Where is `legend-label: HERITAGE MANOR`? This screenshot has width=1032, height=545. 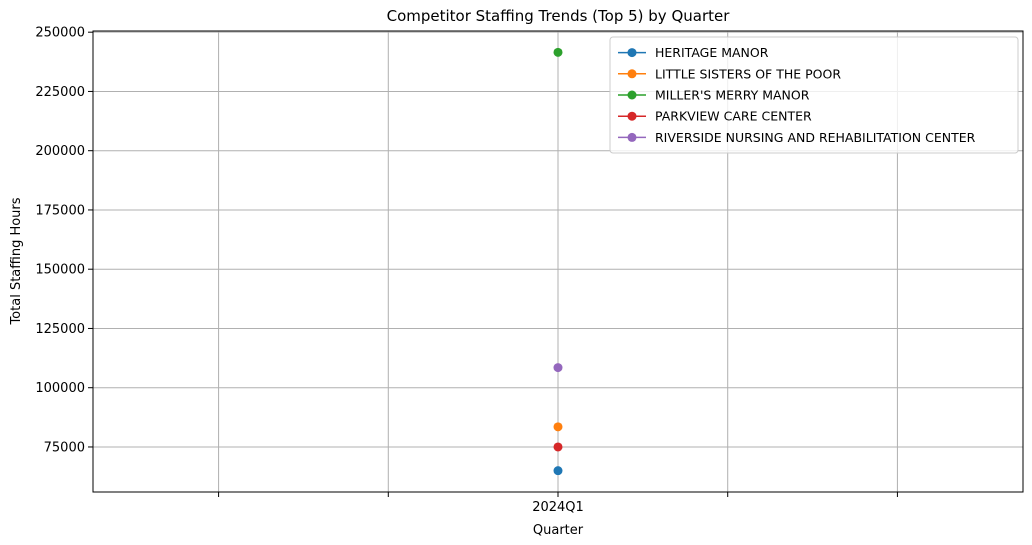 legend-label: HERITAGE MANOR is located at coordinates (712, 52).